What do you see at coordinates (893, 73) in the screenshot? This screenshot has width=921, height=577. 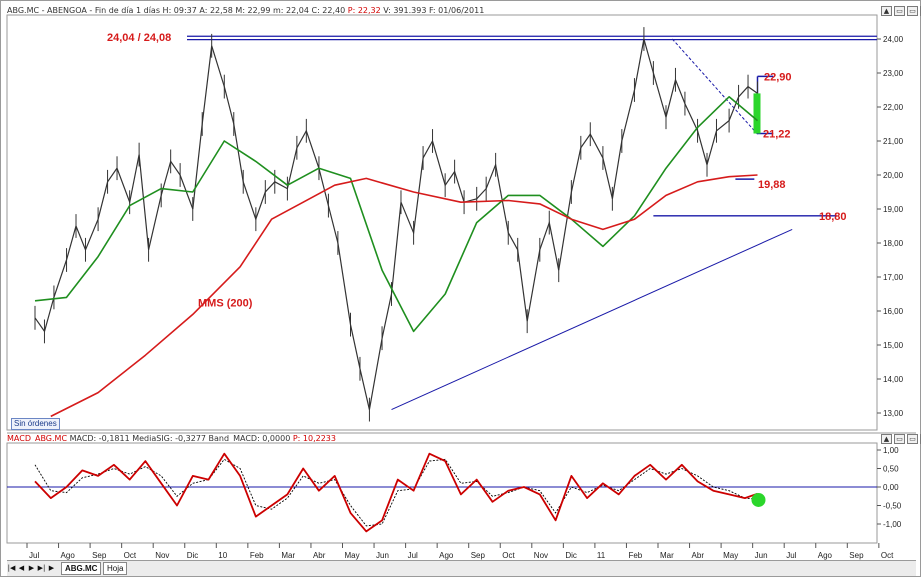 I see `price-y-tick-label: 23,00` at bounding box center [893, 73].